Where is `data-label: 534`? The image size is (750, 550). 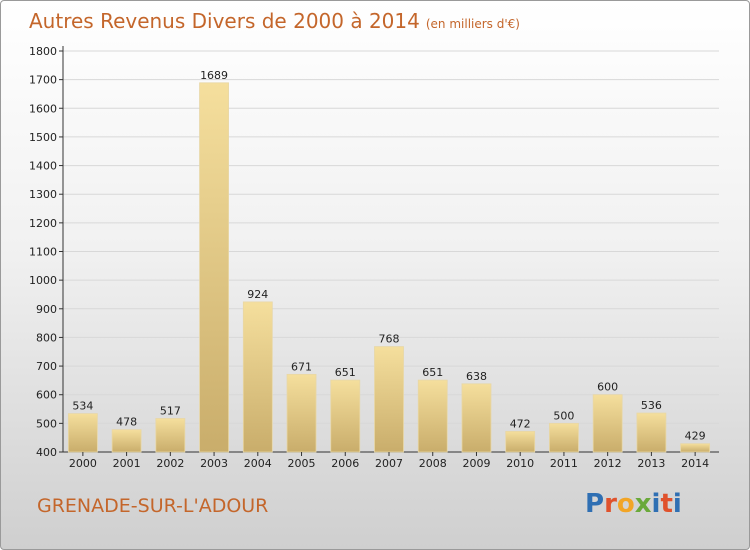 data-label: 534 is located at coordinates (82, 406).